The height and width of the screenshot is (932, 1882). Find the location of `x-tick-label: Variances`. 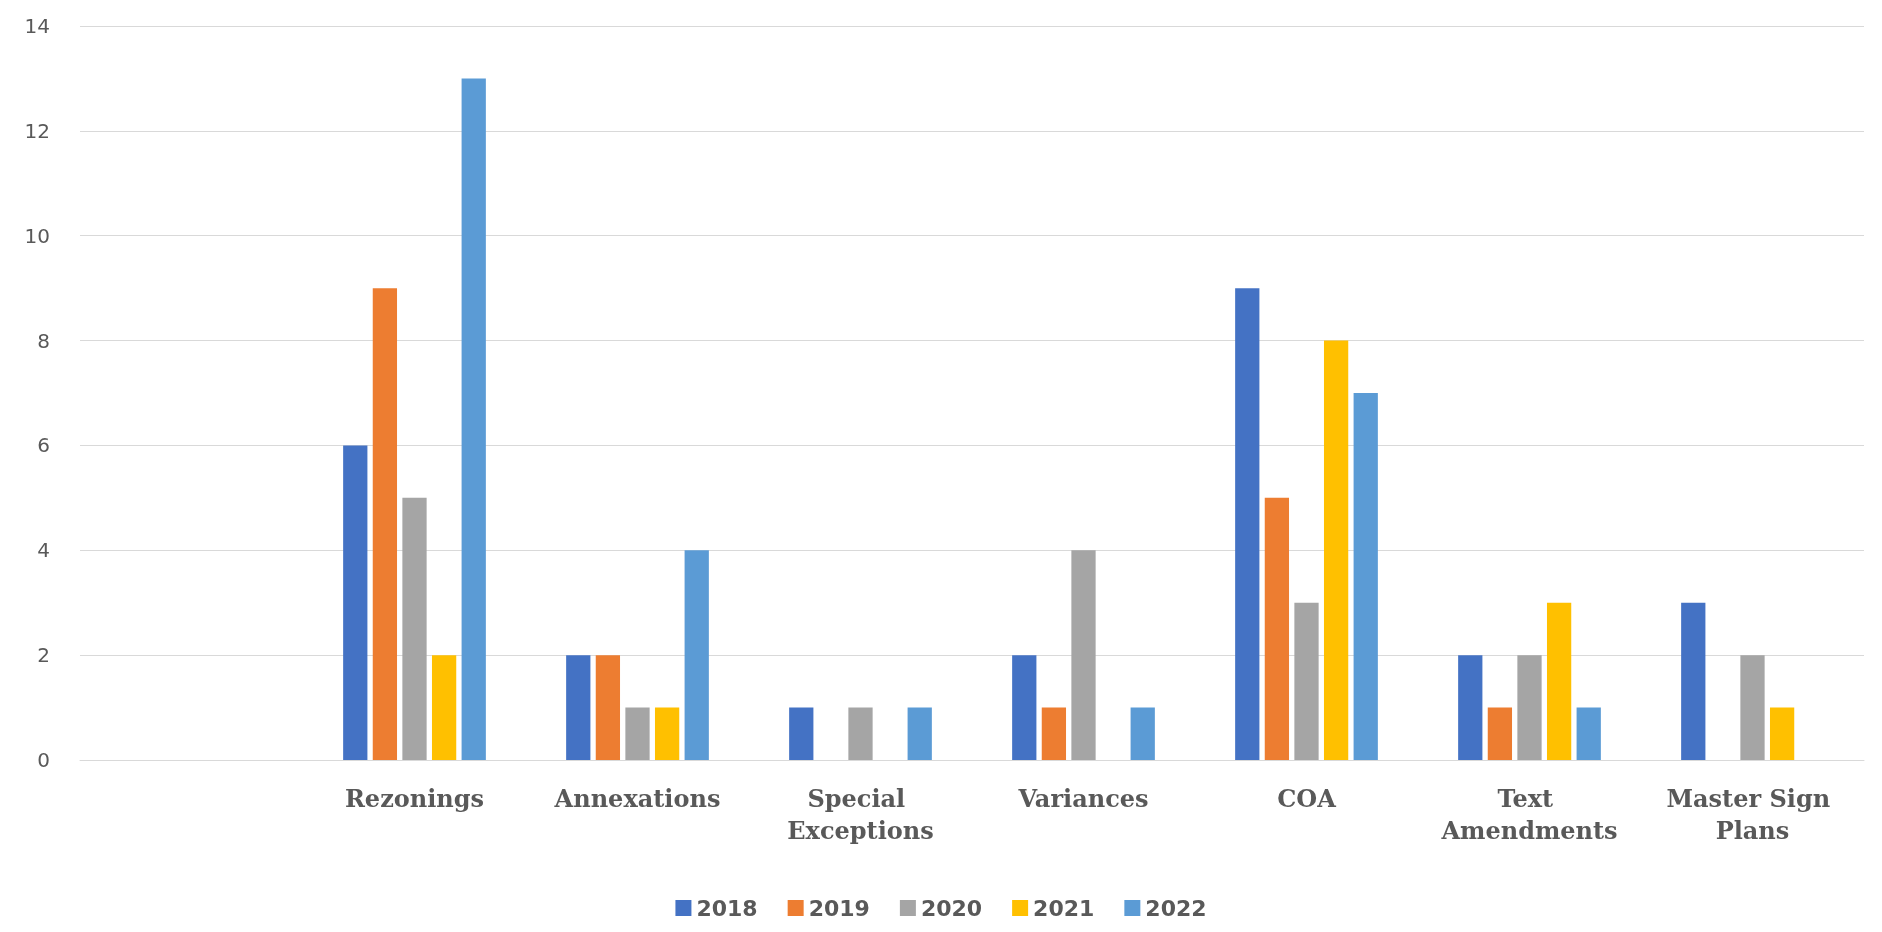

x-tick-label: Variances is located at coordinates (1083, 798).